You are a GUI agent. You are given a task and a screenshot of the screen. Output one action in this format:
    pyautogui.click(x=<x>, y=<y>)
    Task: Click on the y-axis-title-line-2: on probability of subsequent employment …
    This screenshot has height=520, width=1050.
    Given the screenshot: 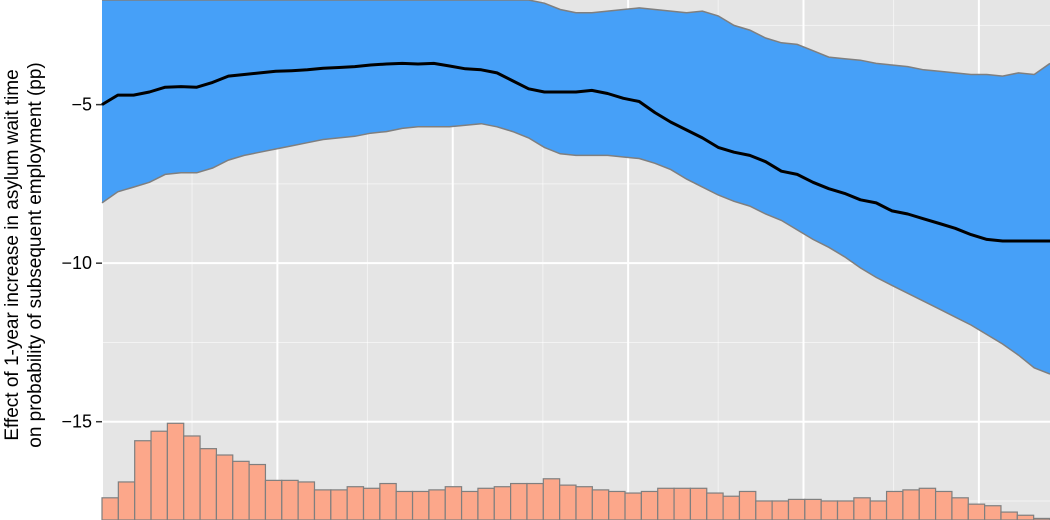 What is the action you would take?
    pyautogui.click(x=35, y=255)
    